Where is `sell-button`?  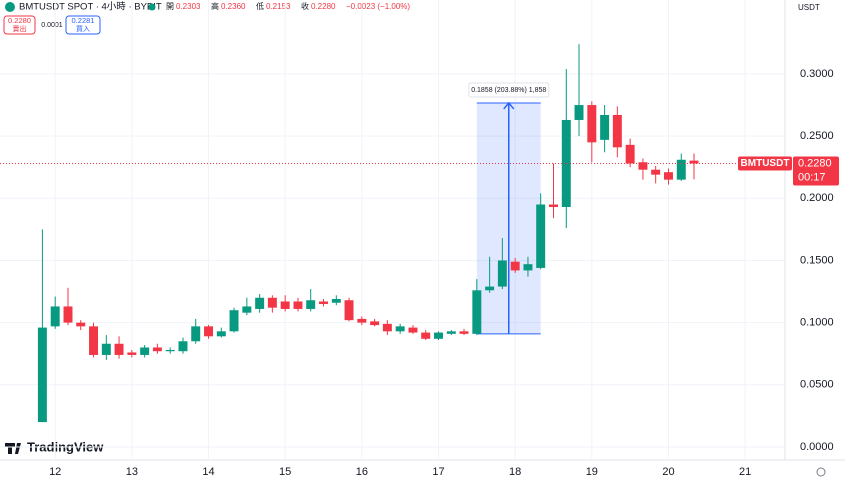
sell-button is located at coordinates (19, 25).